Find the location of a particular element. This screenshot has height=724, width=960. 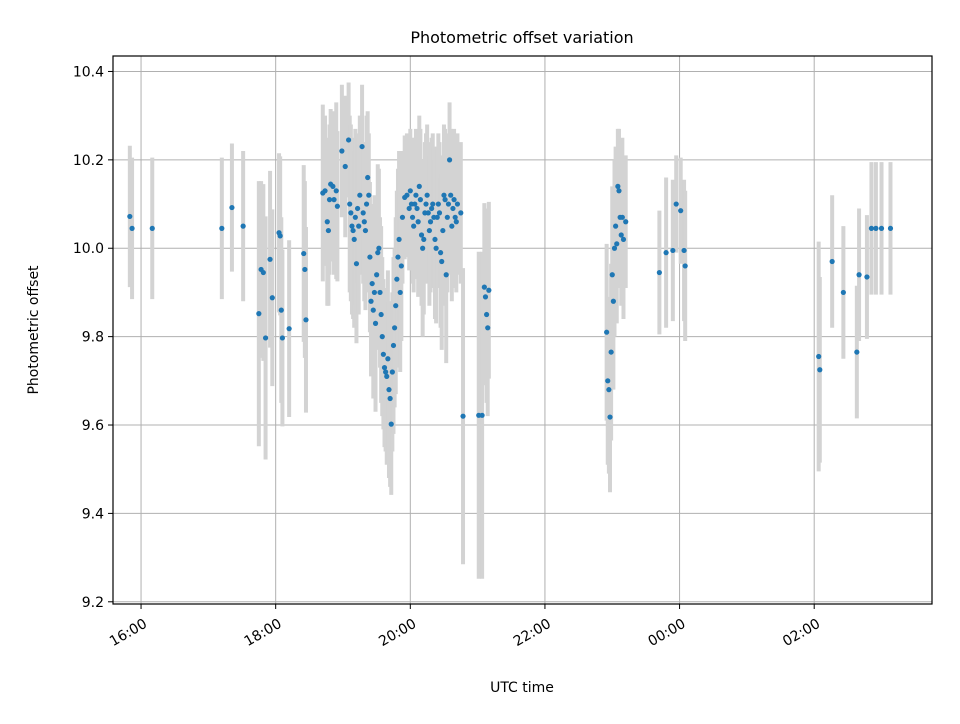

y-tick-label: 9.6 is located at coordinates (93, 426).